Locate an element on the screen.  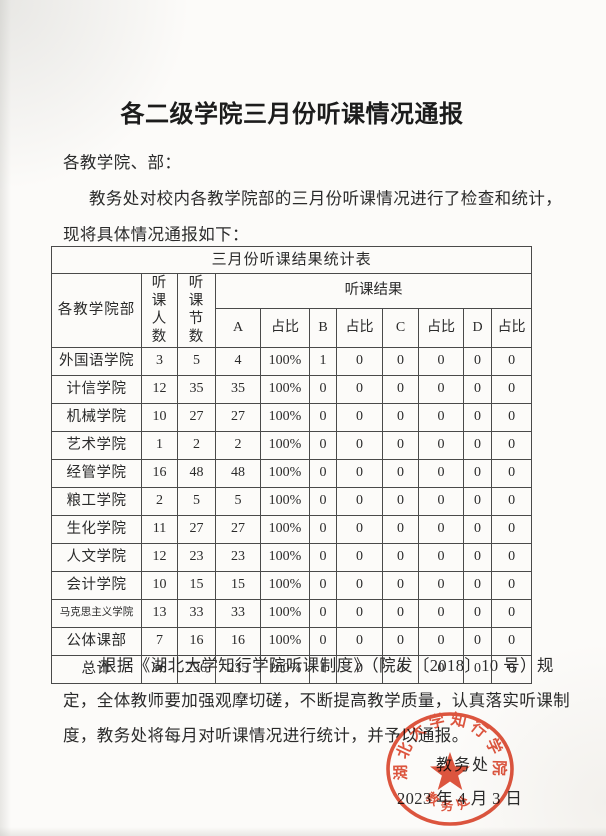
star-icon is located at coordinates (450, 771).